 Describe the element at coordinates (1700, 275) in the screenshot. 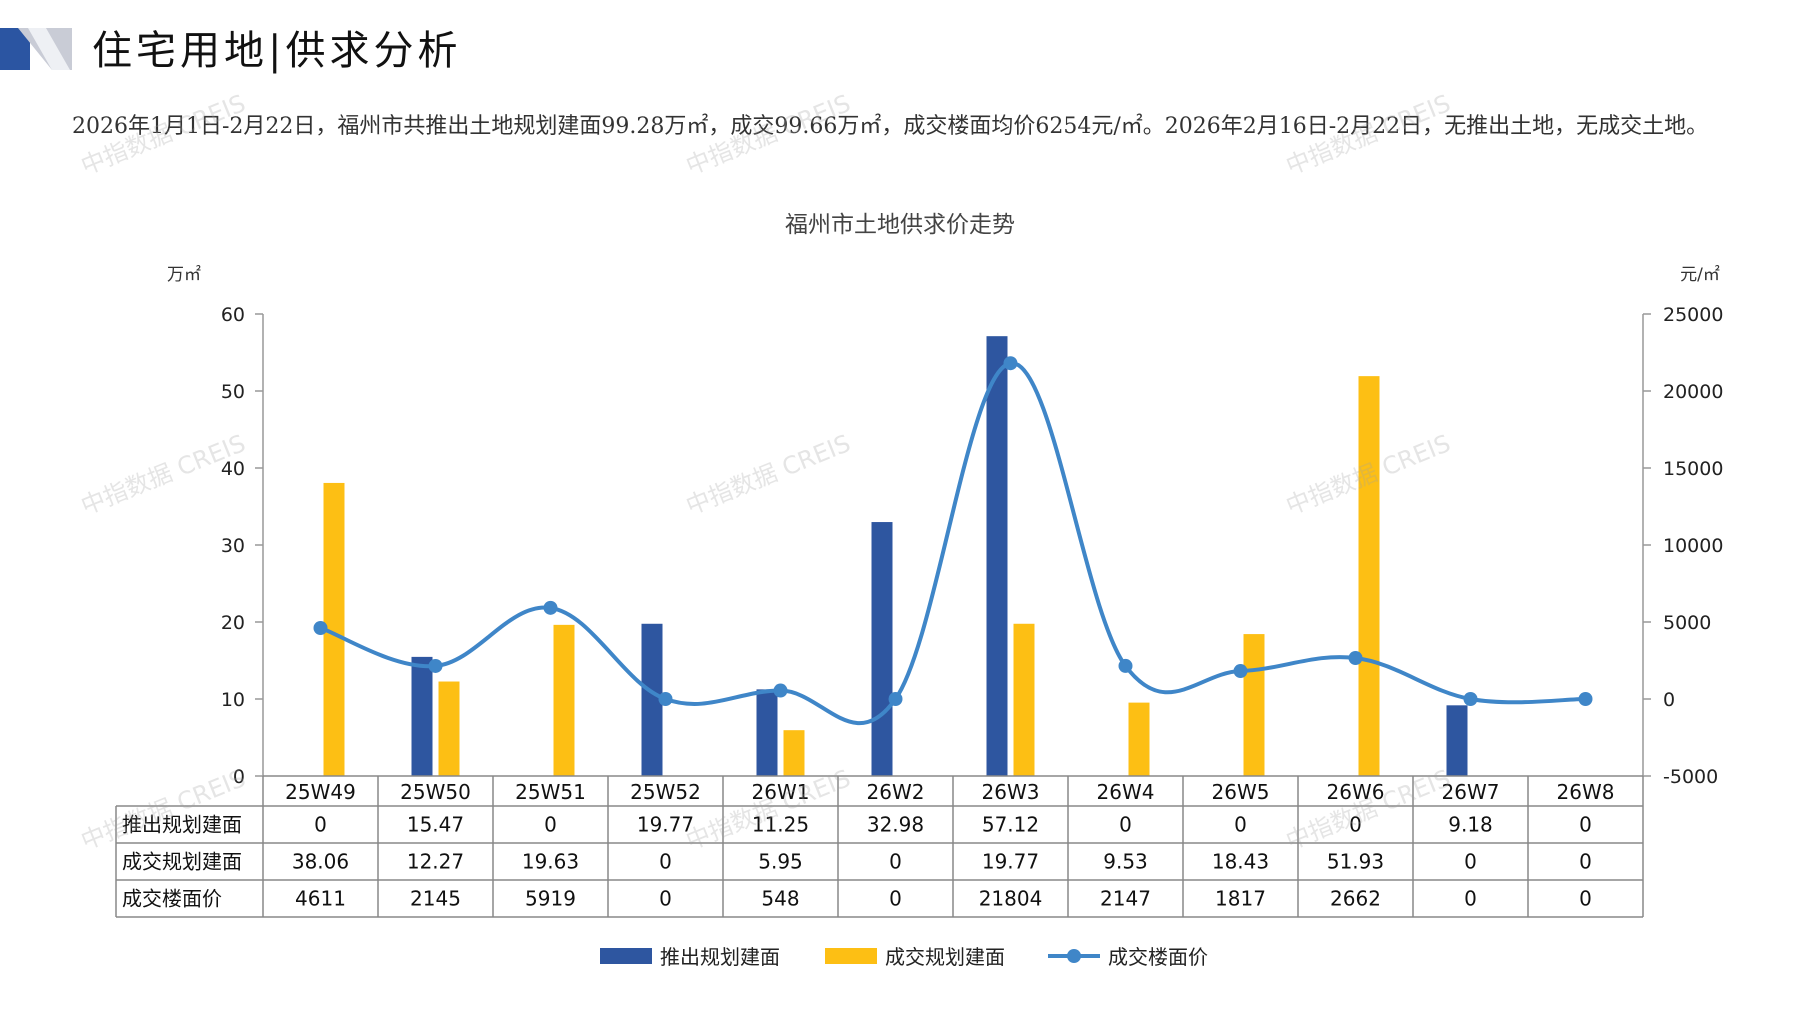

I see `y-right-unit: 元/㎡` at that location.